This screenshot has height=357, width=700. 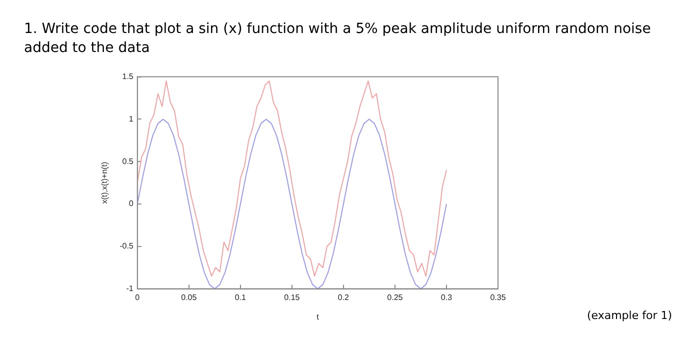 What do you see at coordinates (629, 315) in the screenshot?
I see `text: (example for 1)` at bounding box center [629, 315].